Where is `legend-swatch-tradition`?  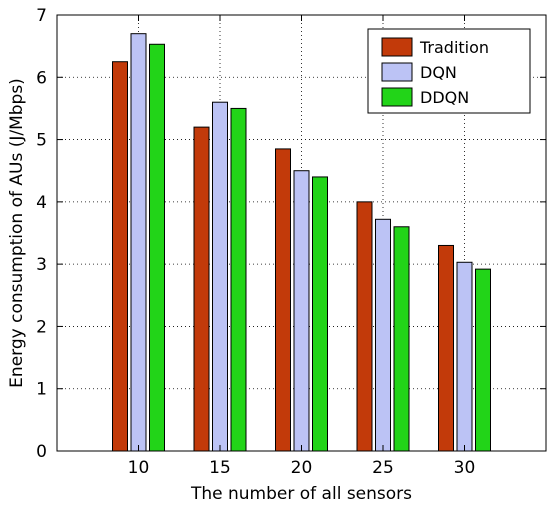
legend-swatch-tradition is located at coordinates (397, 47).